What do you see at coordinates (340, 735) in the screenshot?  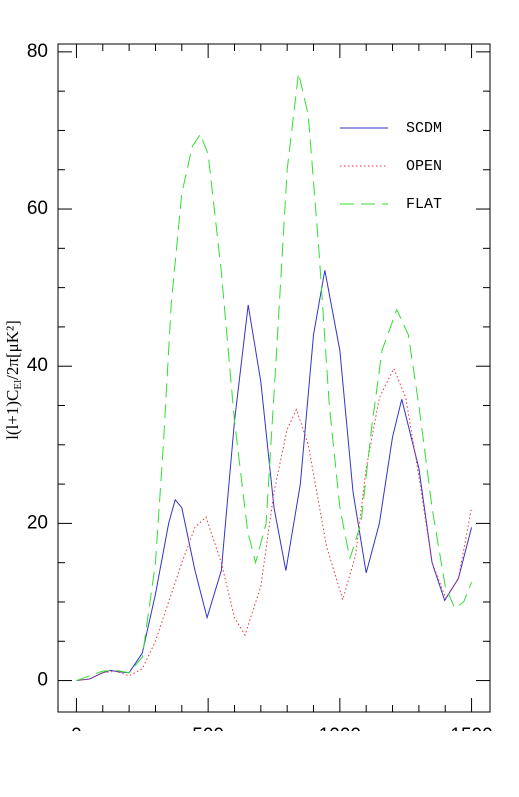 I see `x-tick-label: 1000` at bounding box center [340, 735].